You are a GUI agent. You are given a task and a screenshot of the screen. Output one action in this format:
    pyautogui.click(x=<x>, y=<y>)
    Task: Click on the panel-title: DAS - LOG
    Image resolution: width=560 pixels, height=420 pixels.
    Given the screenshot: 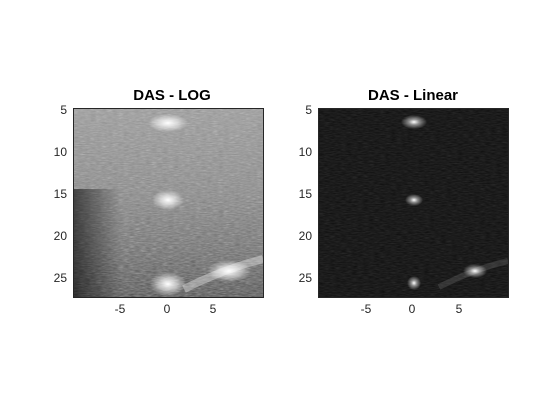 What is the action you would take?
    pyautogui.click(x=172, y=95)
    